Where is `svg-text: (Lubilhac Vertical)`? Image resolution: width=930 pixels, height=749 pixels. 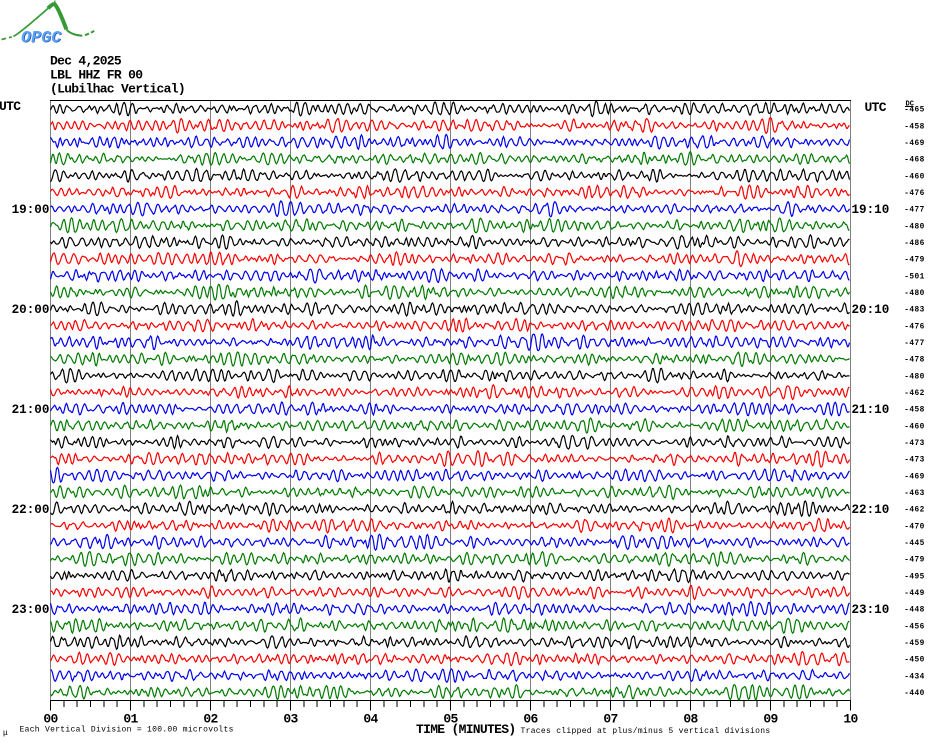
svg-text: (Lubilhac Vertical) is located at coordinates (117, 89).